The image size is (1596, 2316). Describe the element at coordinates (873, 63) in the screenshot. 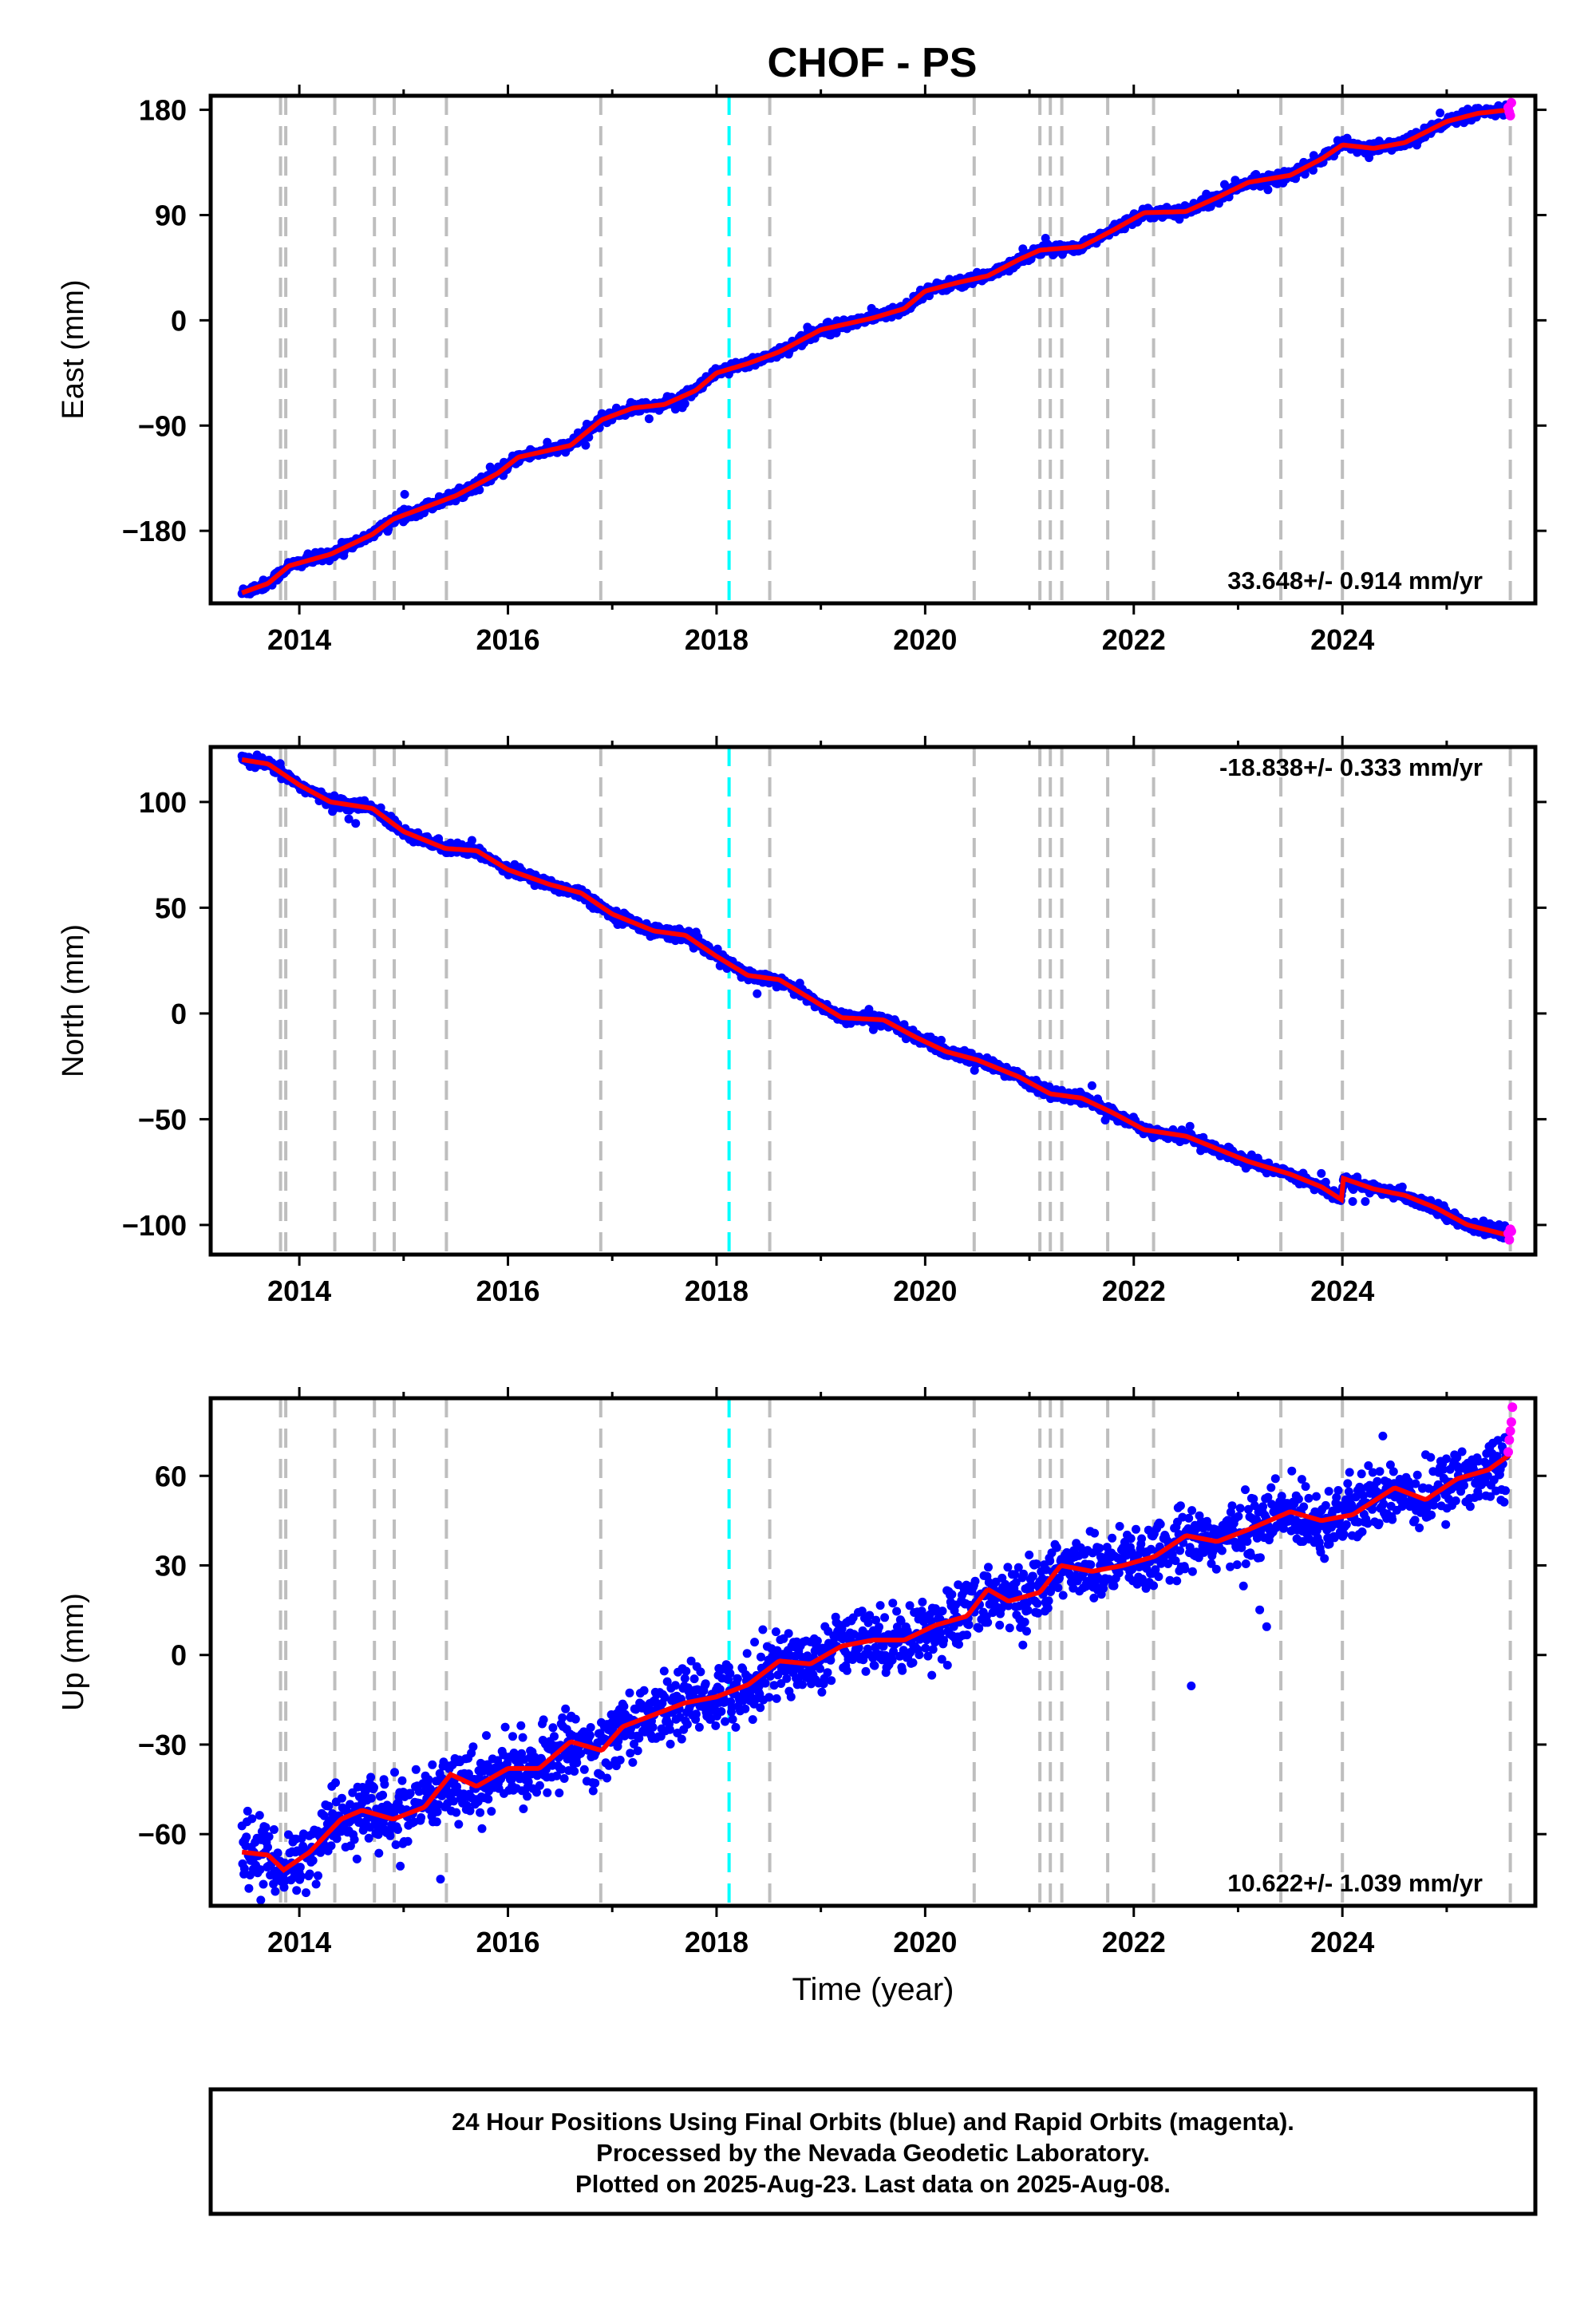

I see `chart-title: CHOF - PS` at that location.